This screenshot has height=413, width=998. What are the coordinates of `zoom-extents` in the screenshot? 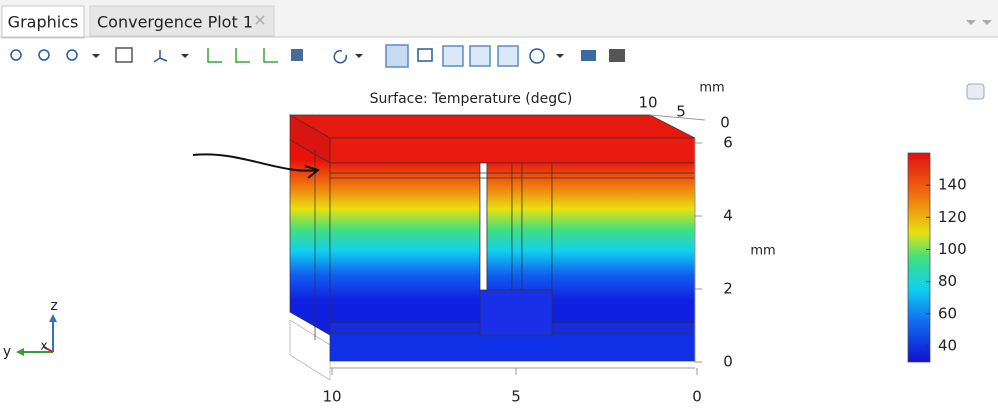 It's located at (124, 55).